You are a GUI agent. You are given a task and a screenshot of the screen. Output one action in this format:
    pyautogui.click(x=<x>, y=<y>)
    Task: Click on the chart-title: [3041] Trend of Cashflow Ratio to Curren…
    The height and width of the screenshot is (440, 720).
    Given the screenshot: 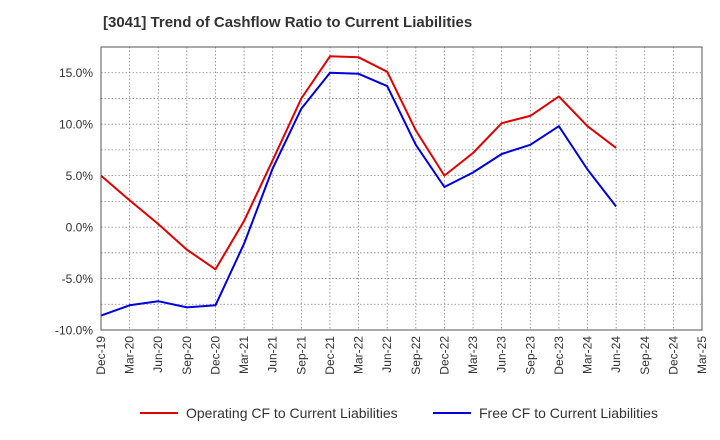 What is the action you would take?
    pyautogui.click(x=288, y=22)
    